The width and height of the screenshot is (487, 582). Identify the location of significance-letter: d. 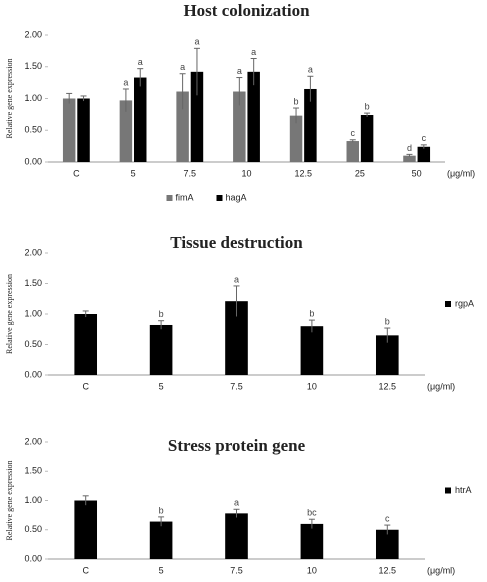
(409, 148).